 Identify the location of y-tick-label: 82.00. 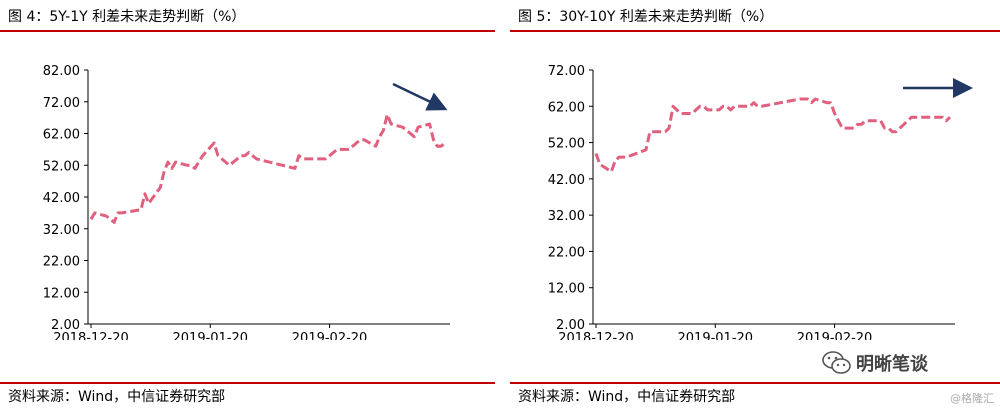
(61, 71).